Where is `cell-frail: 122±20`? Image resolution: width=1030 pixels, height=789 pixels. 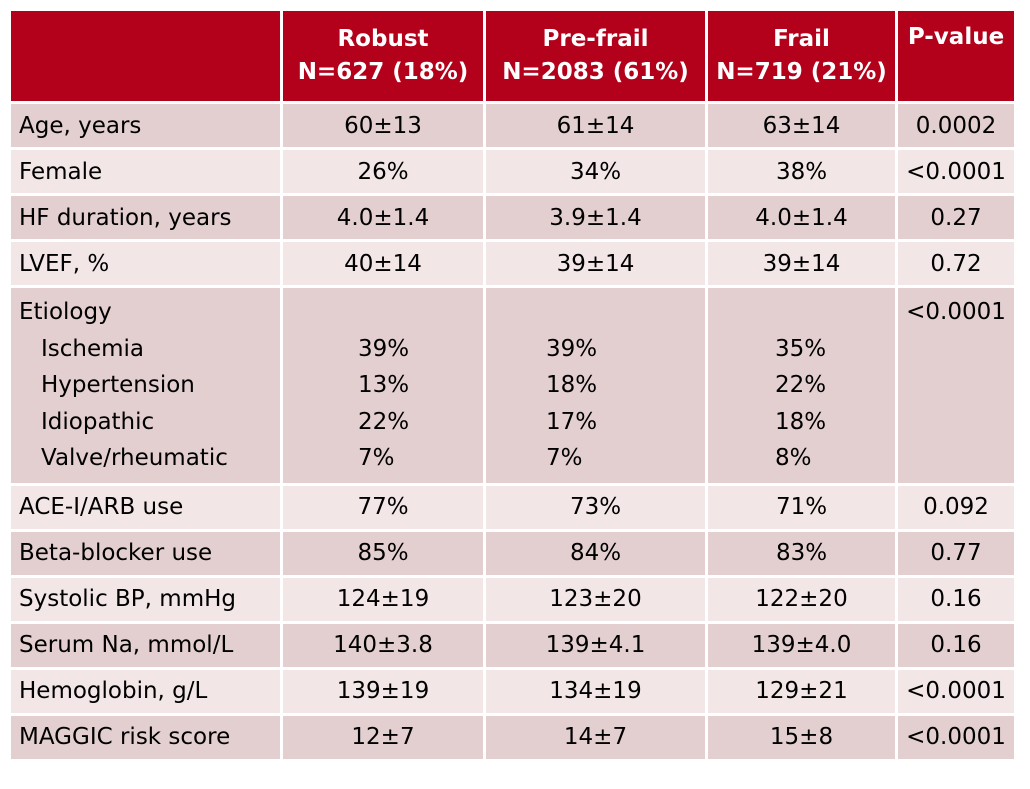
cell-frail: 122±20 is located at coordinates (801, 599).